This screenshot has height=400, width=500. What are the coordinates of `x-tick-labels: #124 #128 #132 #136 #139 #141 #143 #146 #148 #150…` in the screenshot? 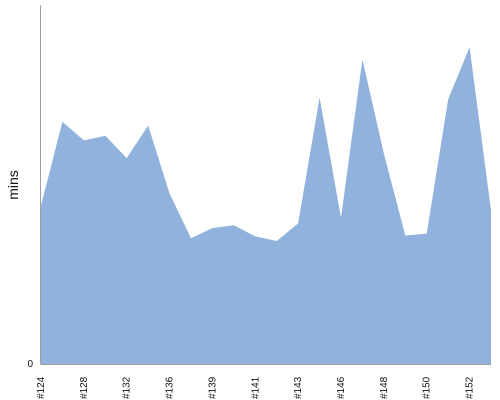 It's located at (256, 387).